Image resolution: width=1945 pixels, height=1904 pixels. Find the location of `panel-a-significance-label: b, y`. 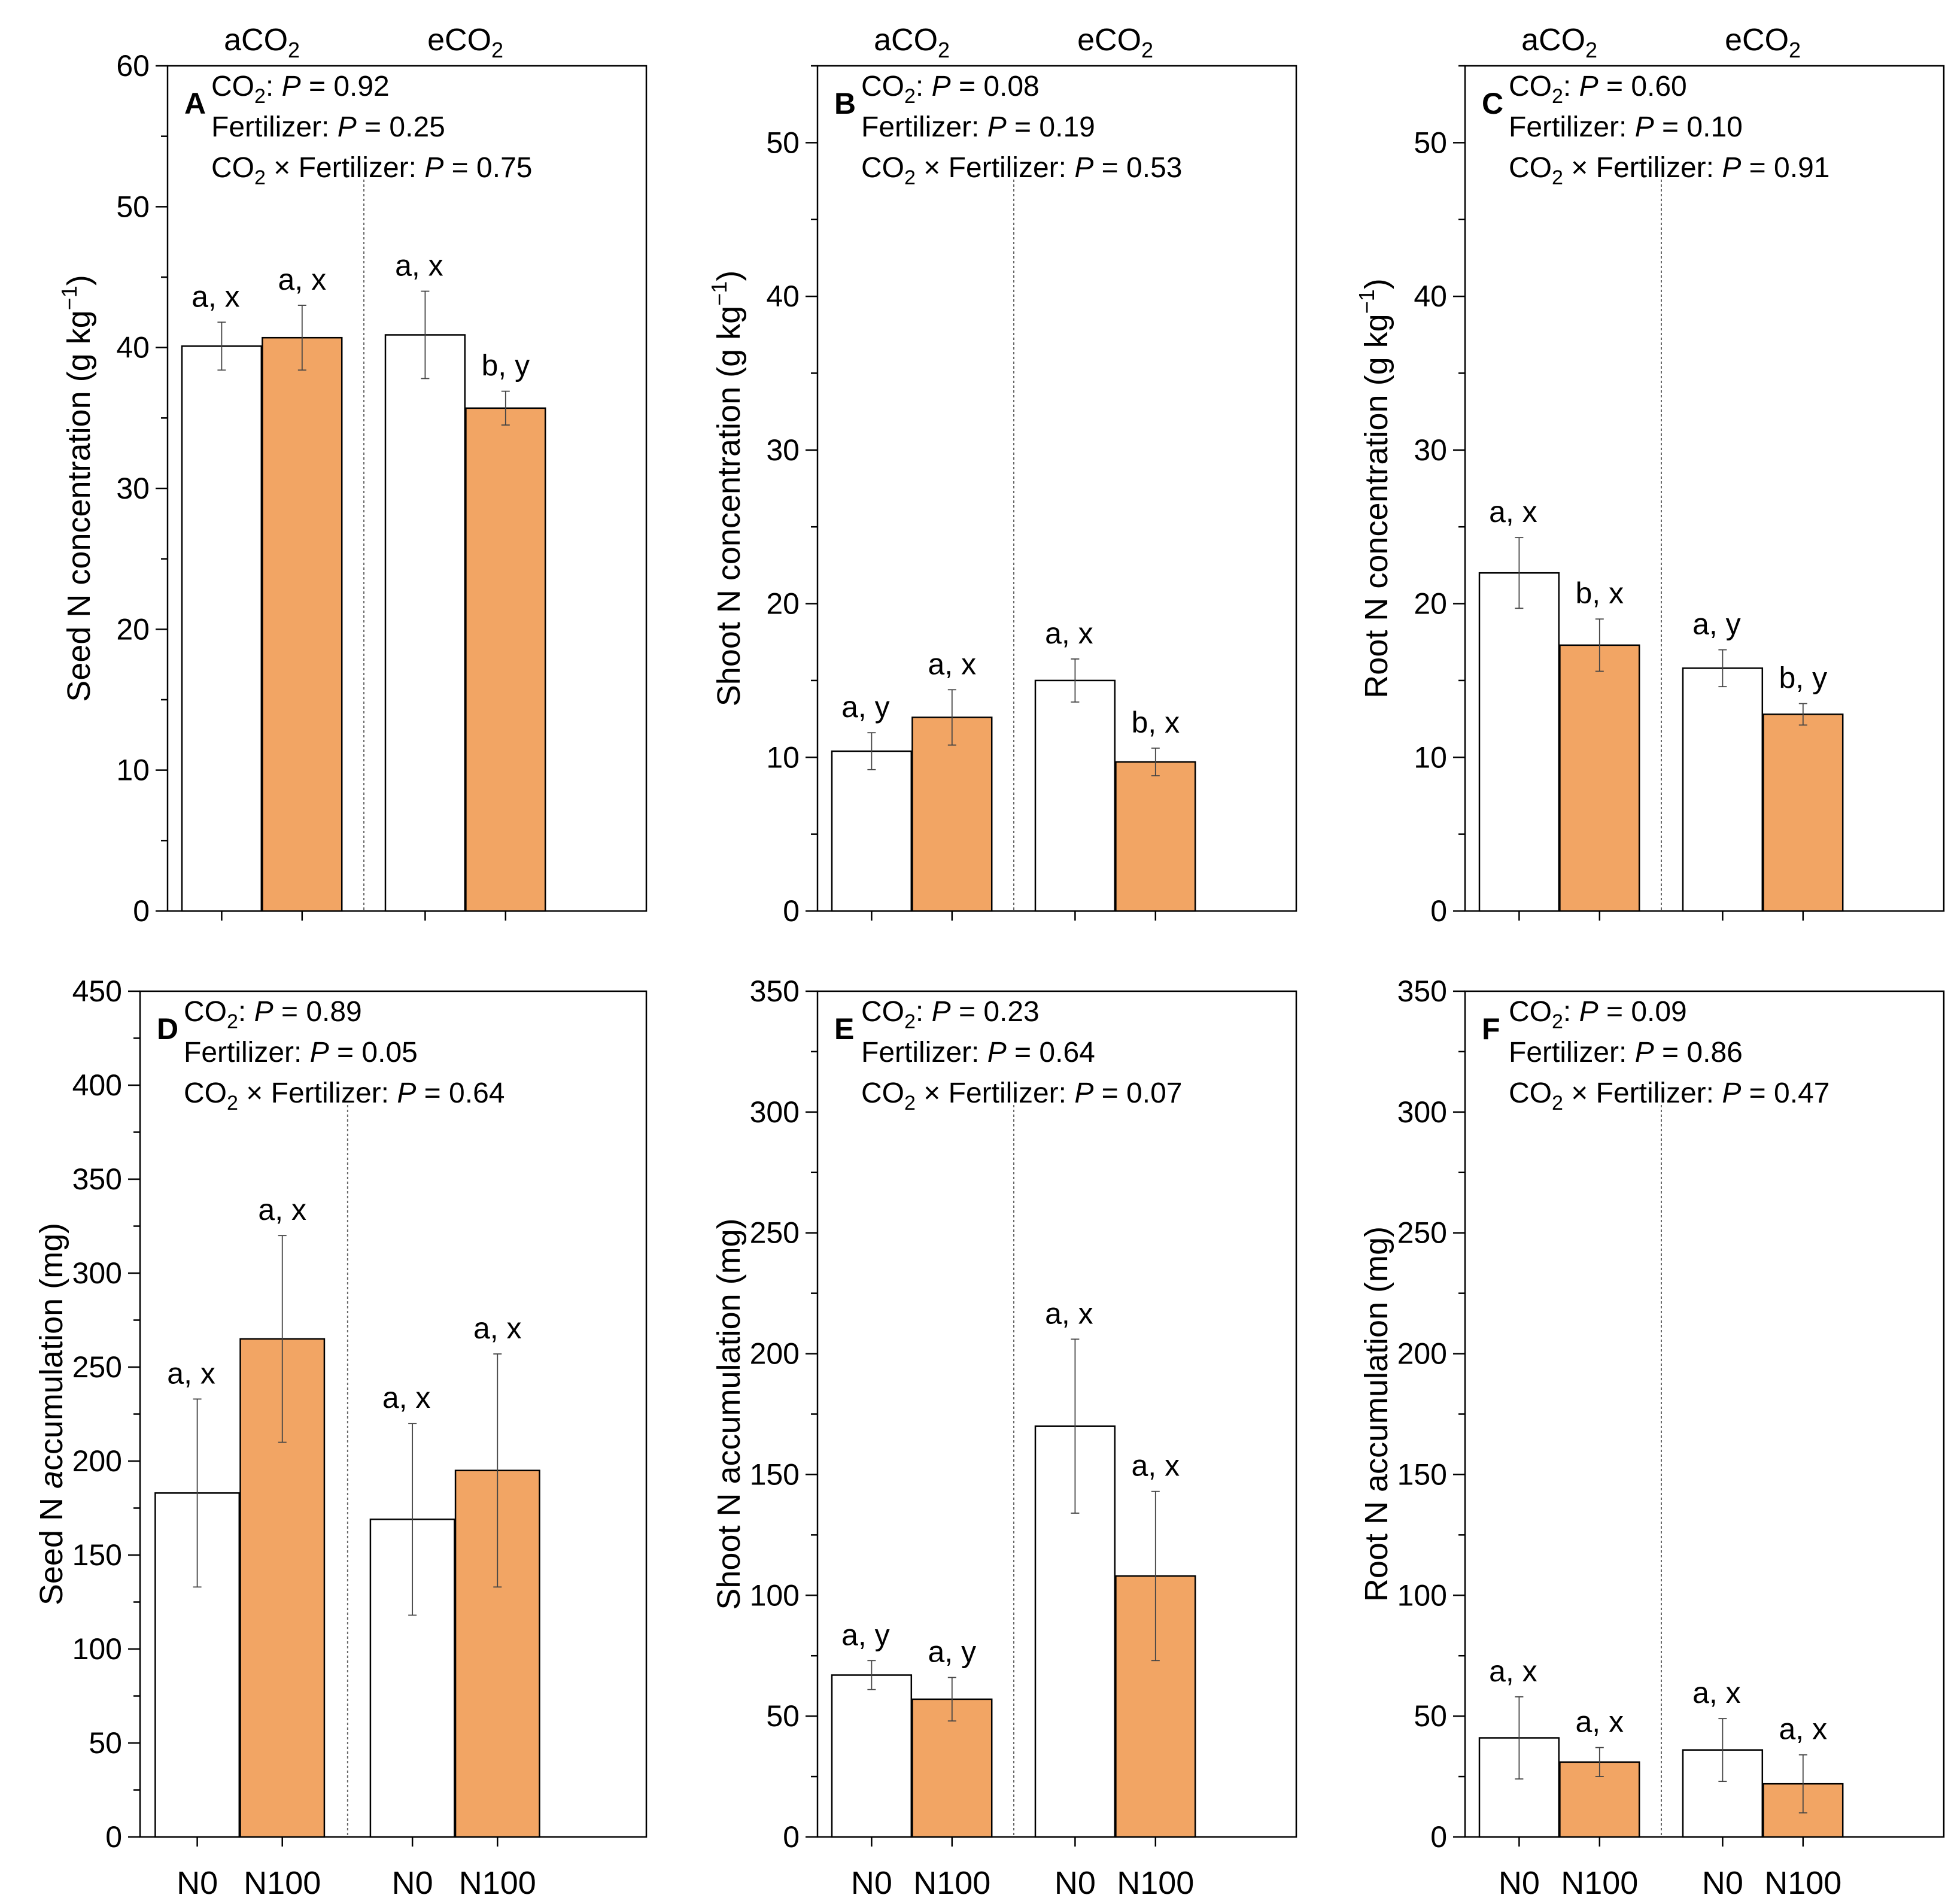

panel-a-significance-label: b, y is located at coordinates (506, 366).